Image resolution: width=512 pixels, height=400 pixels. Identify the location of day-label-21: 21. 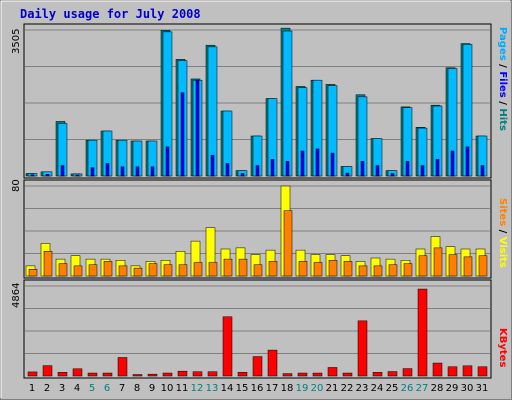
(332, 388).